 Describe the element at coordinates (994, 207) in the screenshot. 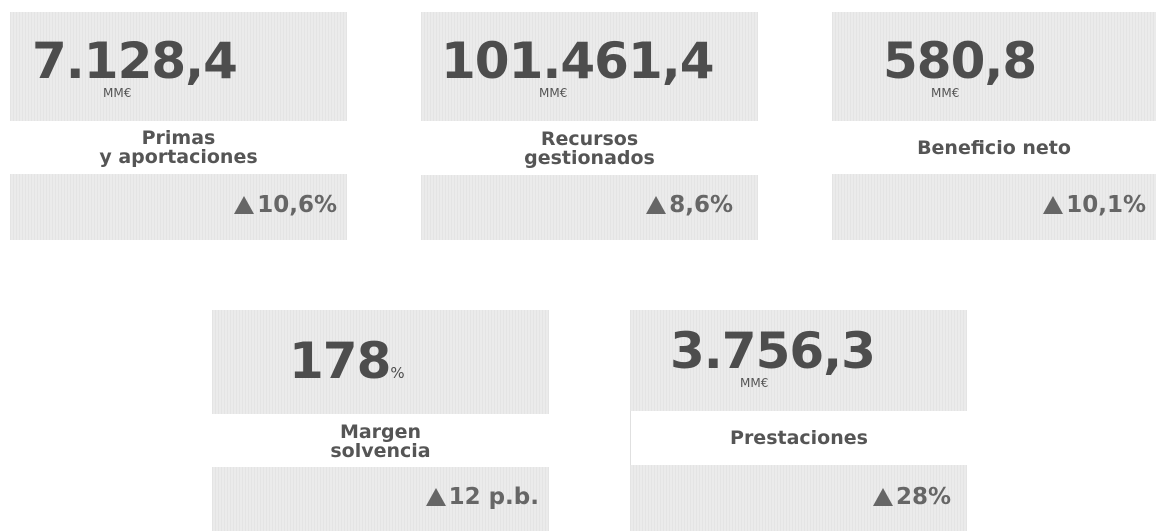

I see `change-box: 10,1%` at that location.